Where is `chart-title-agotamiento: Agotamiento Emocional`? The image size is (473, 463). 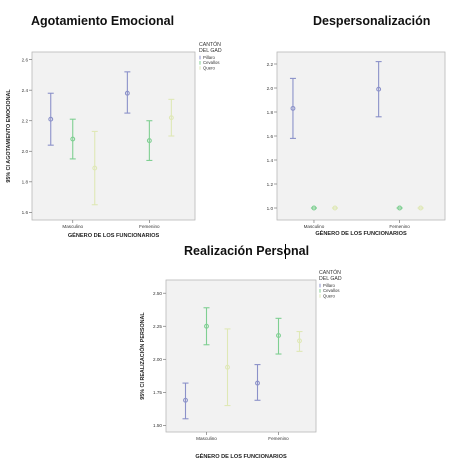 chart-title-agotamiento: Agotamiento Emocional is located at coordinates (103, 21).